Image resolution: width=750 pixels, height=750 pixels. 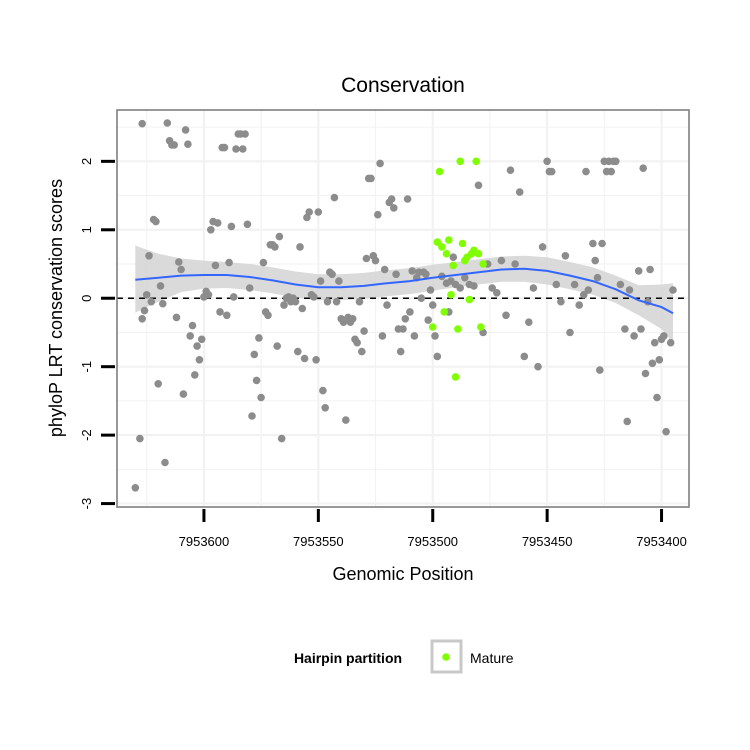 I want to click on y-tick-label: 0, so click(x=86, y=298).